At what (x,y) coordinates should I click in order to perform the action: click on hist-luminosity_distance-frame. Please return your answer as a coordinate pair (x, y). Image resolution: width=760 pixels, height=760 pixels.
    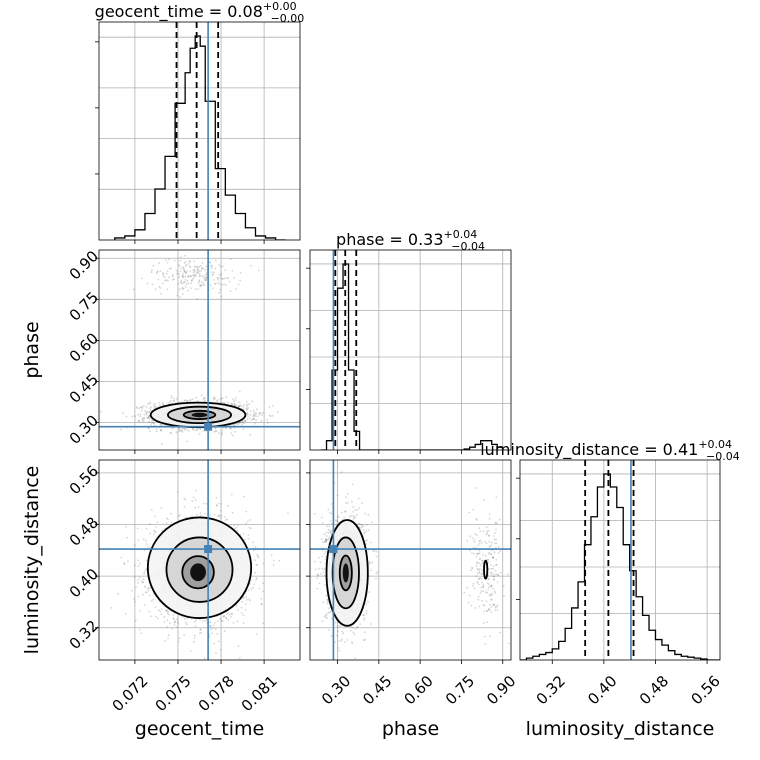
    Looking at the image, I should click on (620, 560).